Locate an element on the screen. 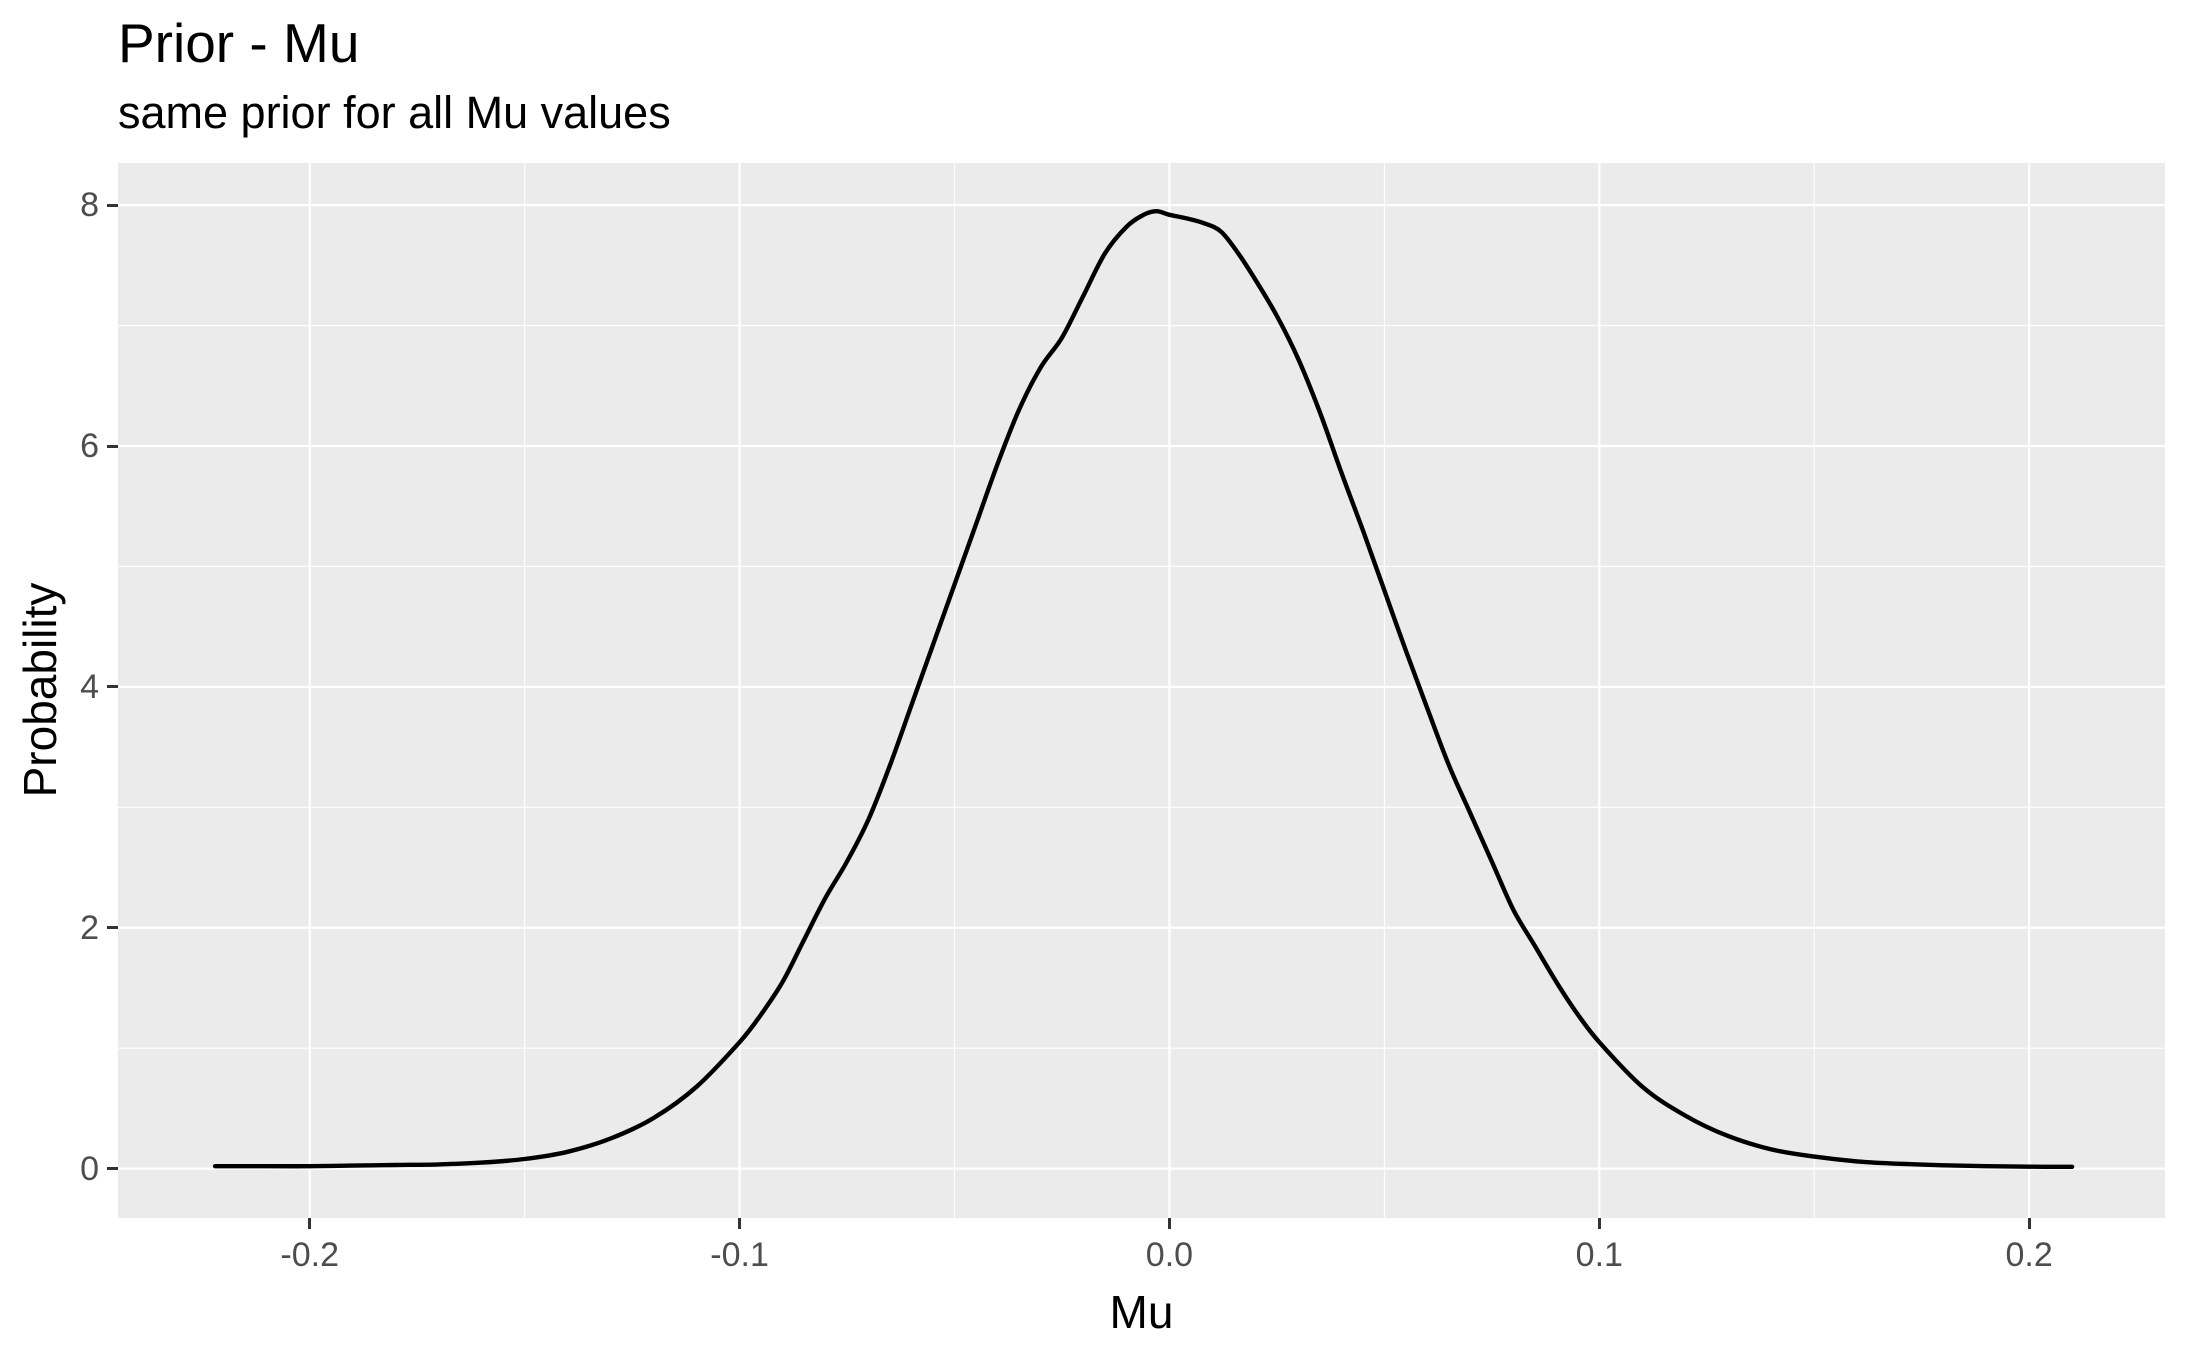 The height and width of the screenshot is (1350, 2187). y-tick-label: 4 is located at coordinates (89, 686).